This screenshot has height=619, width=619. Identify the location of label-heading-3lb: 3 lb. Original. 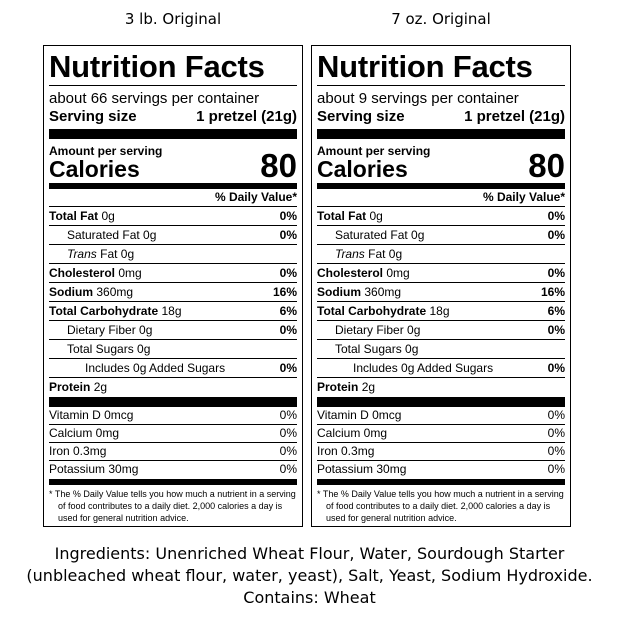
(173, 19).